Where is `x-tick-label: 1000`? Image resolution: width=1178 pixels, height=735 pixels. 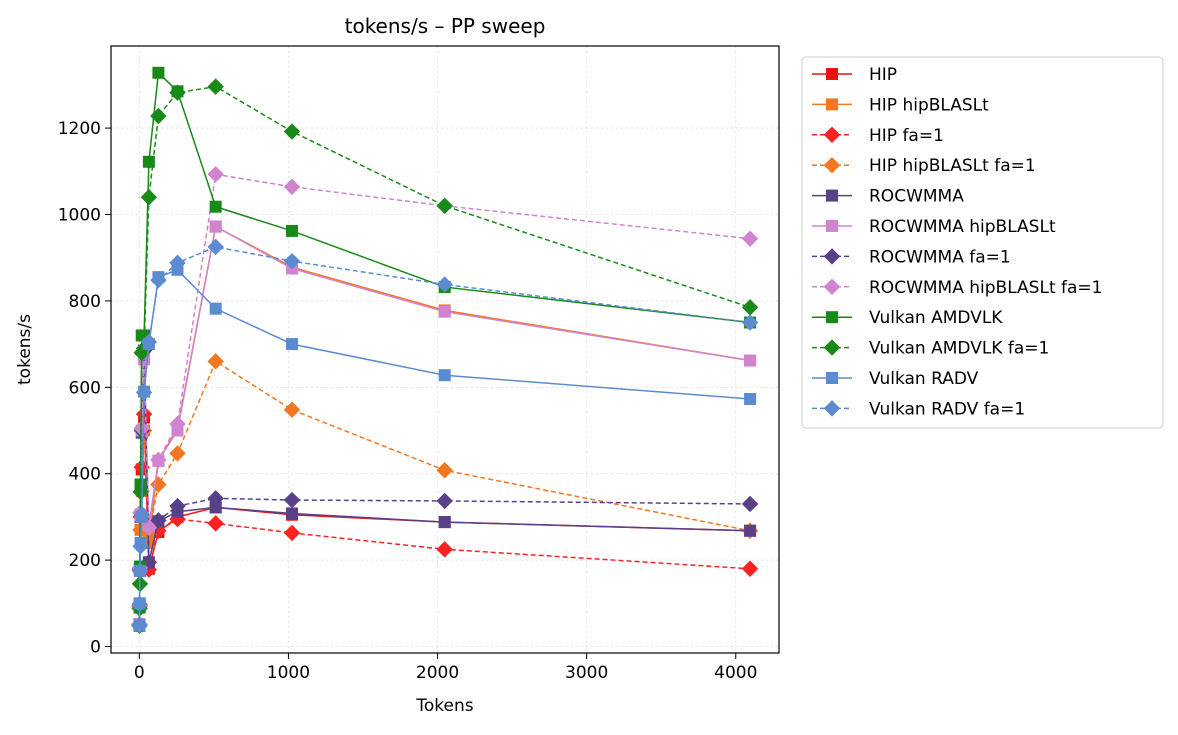
x-tick-label: 1000 is located at coordinates (288, 673).